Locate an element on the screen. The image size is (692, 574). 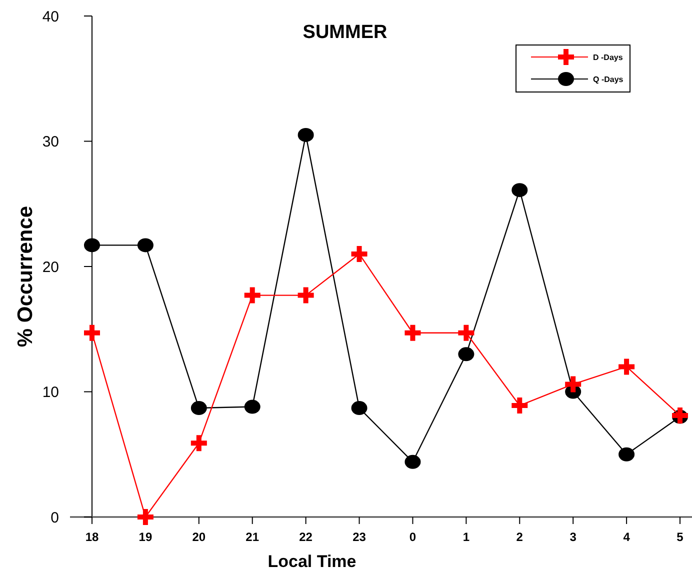
y-tick-label: 20 is located at coordinates (50, 267).